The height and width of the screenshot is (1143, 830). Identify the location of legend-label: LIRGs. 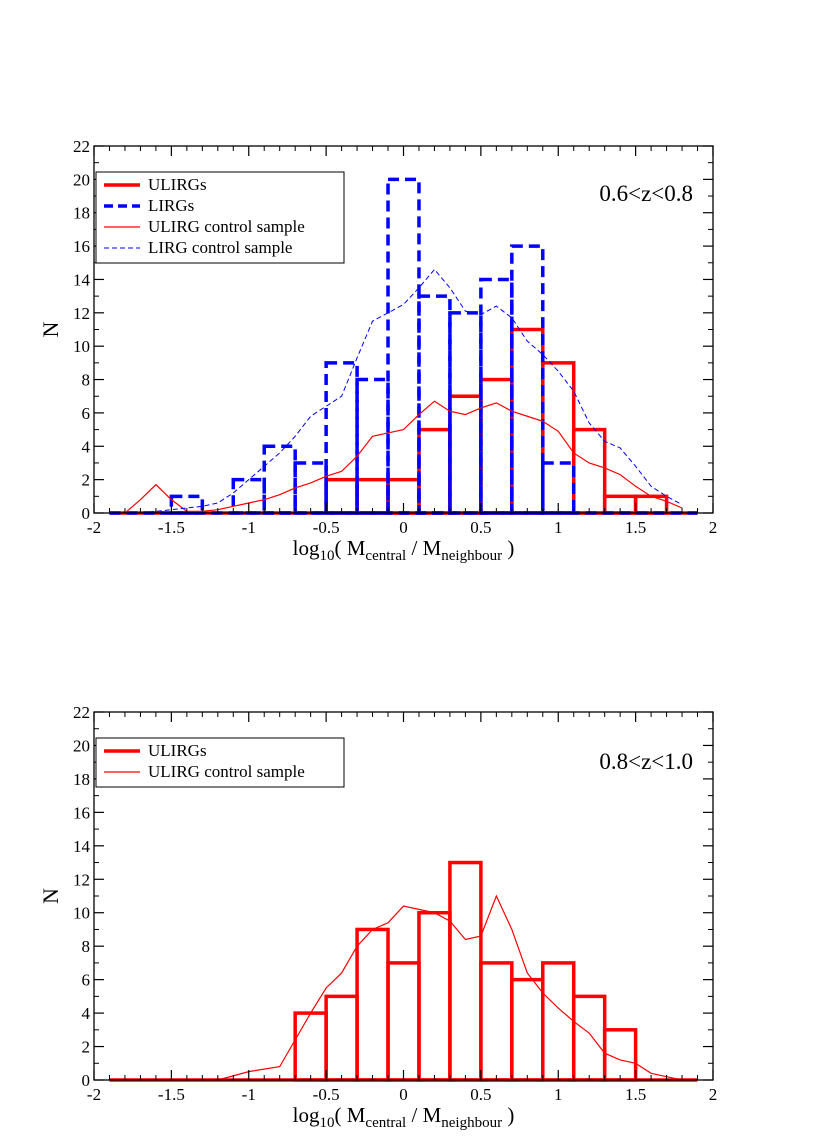
(171, 205).